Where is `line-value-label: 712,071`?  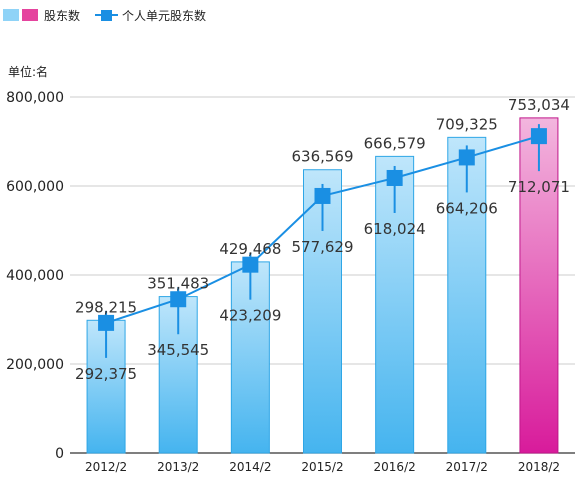
line-value-label: 712,071 is located at coordinates (539, 187).